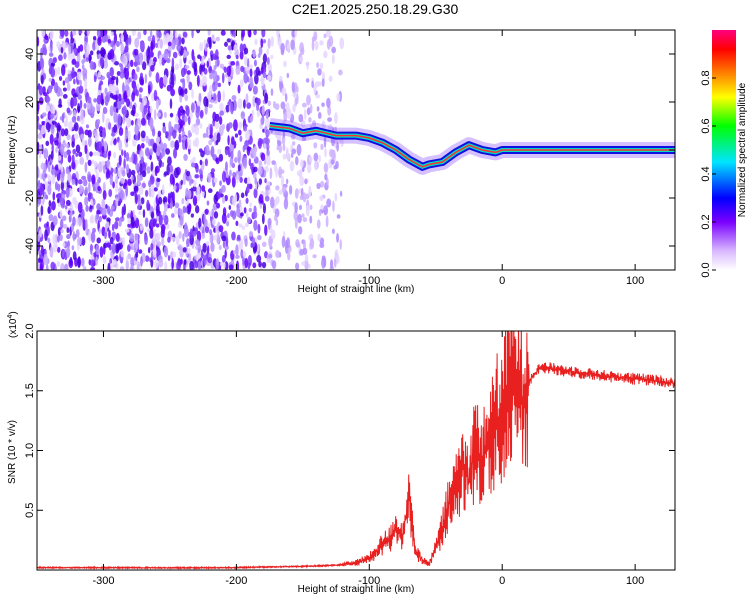 Image resolution: width=750 pixels, height=605 pixels. What do you see at coordinates (472, 146) in the screenshot?
I see `track-peak` at bounding box center [472, 146].